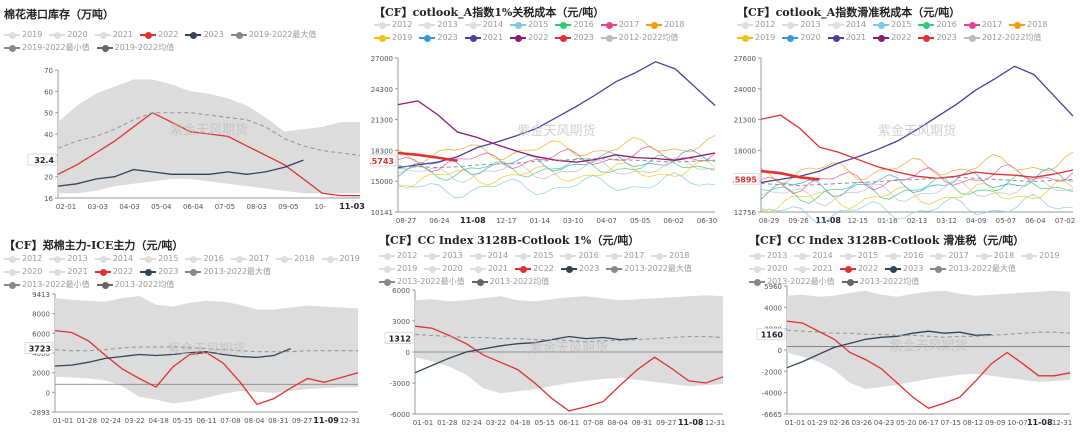 The height and width of the screenshot is (438, 1080). What do you see at coordinates (288, 207) in the screenshot?
I see `x-tick-label: 09-05` at bounding box center [288, 207].